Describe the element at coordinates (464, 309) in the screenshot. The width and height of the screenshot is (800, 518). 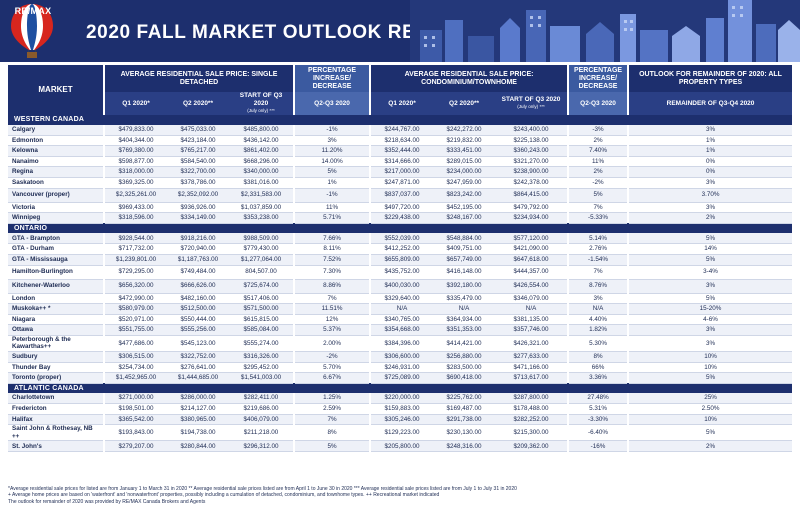
I see `cell-c-q2: N/A` at that location.